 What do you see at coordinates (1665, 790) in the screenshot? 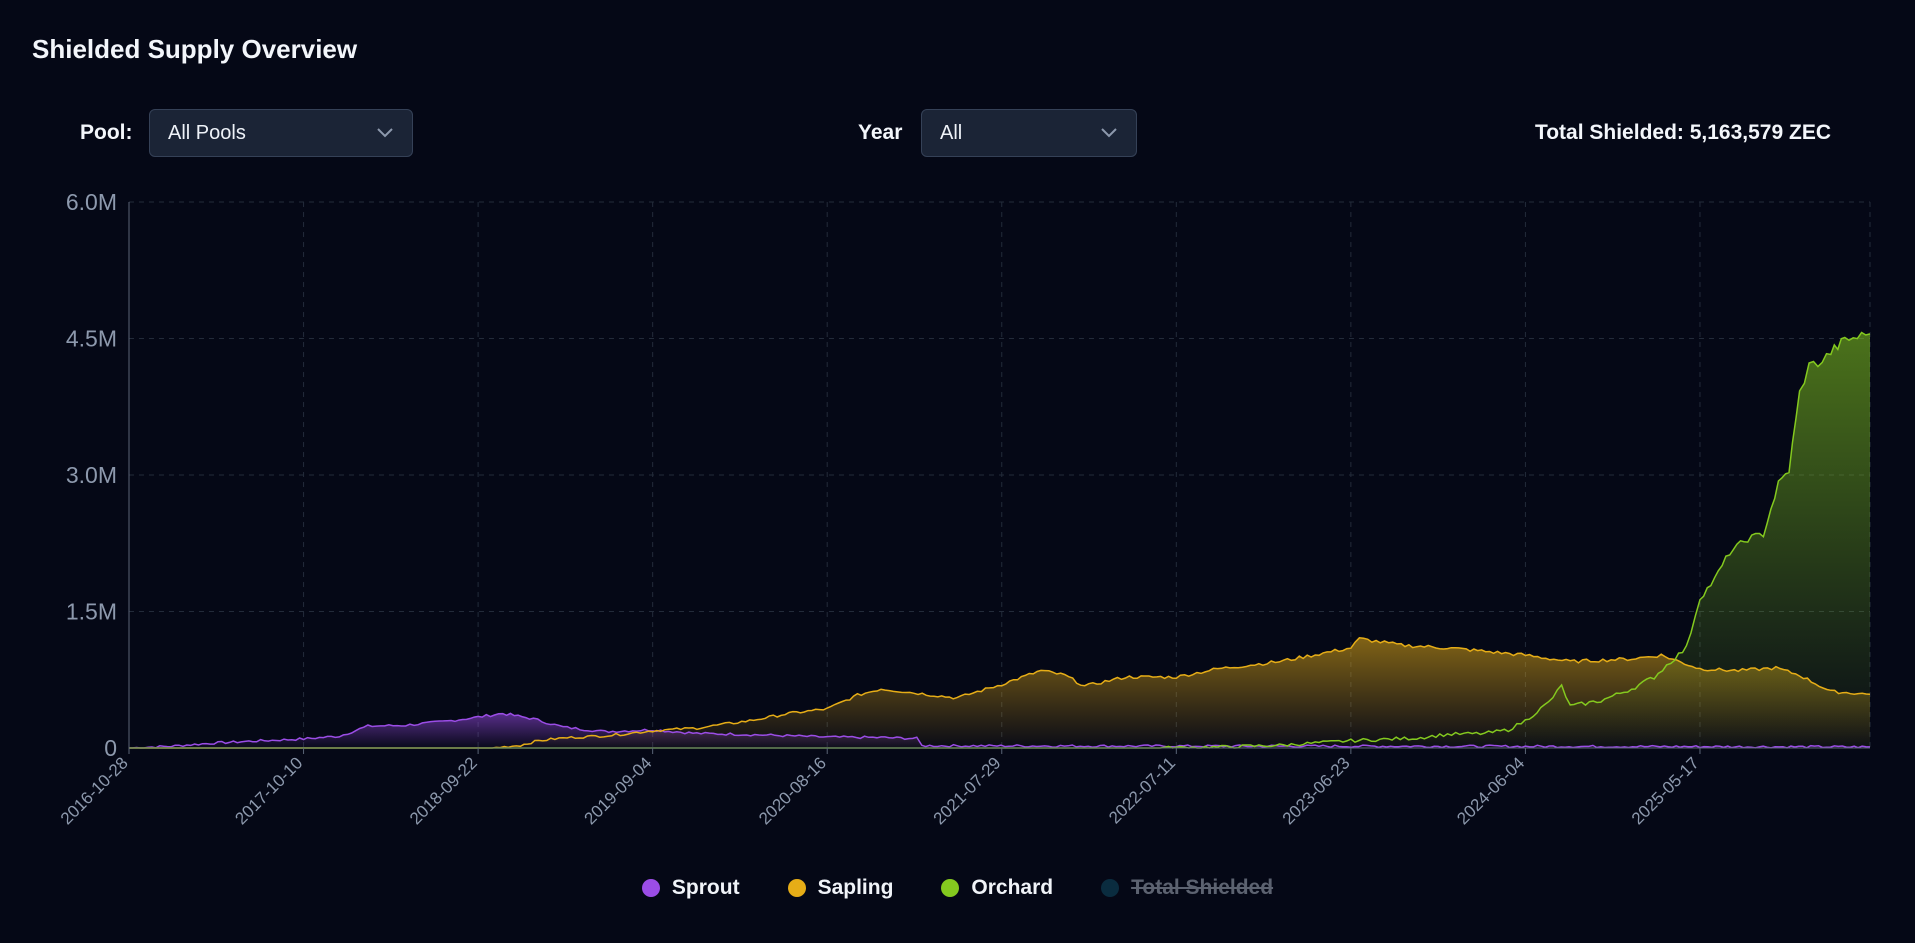
I see `x-tick-label: 2025-05-17` at bounding box center [1665, 790].